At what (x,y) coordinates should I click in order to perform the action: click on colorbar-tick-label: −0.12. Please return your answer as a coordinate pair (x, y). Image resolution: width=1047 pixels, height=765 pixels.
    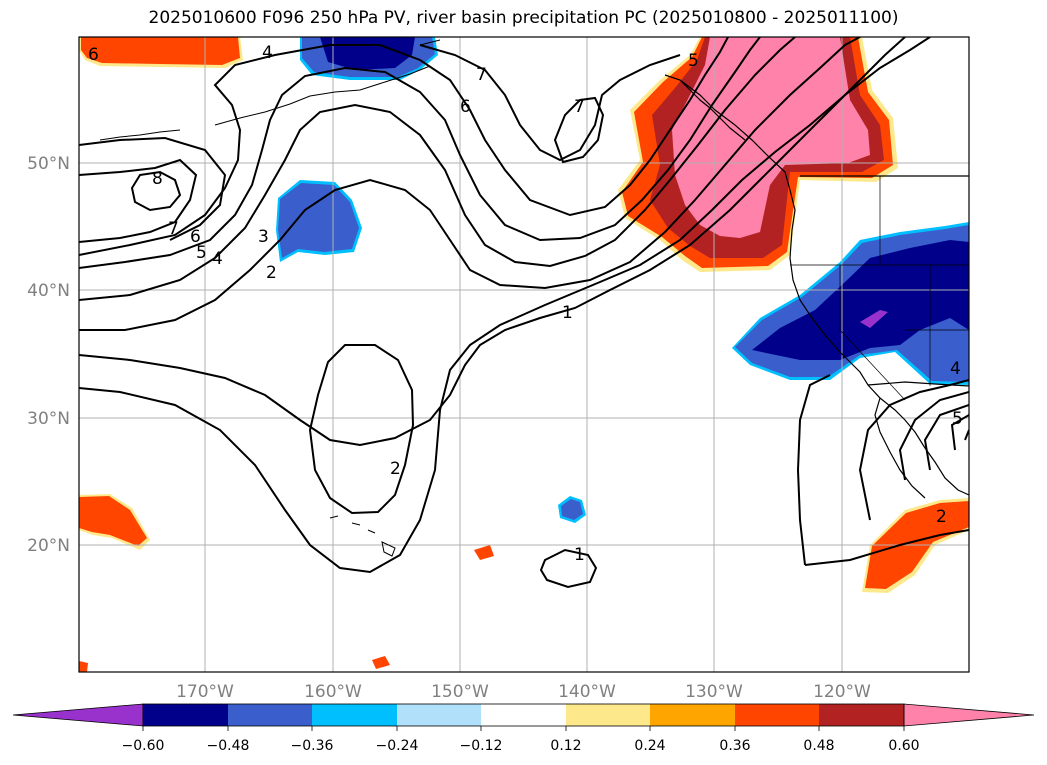
    Looking at the image, I should click on (481, 746).